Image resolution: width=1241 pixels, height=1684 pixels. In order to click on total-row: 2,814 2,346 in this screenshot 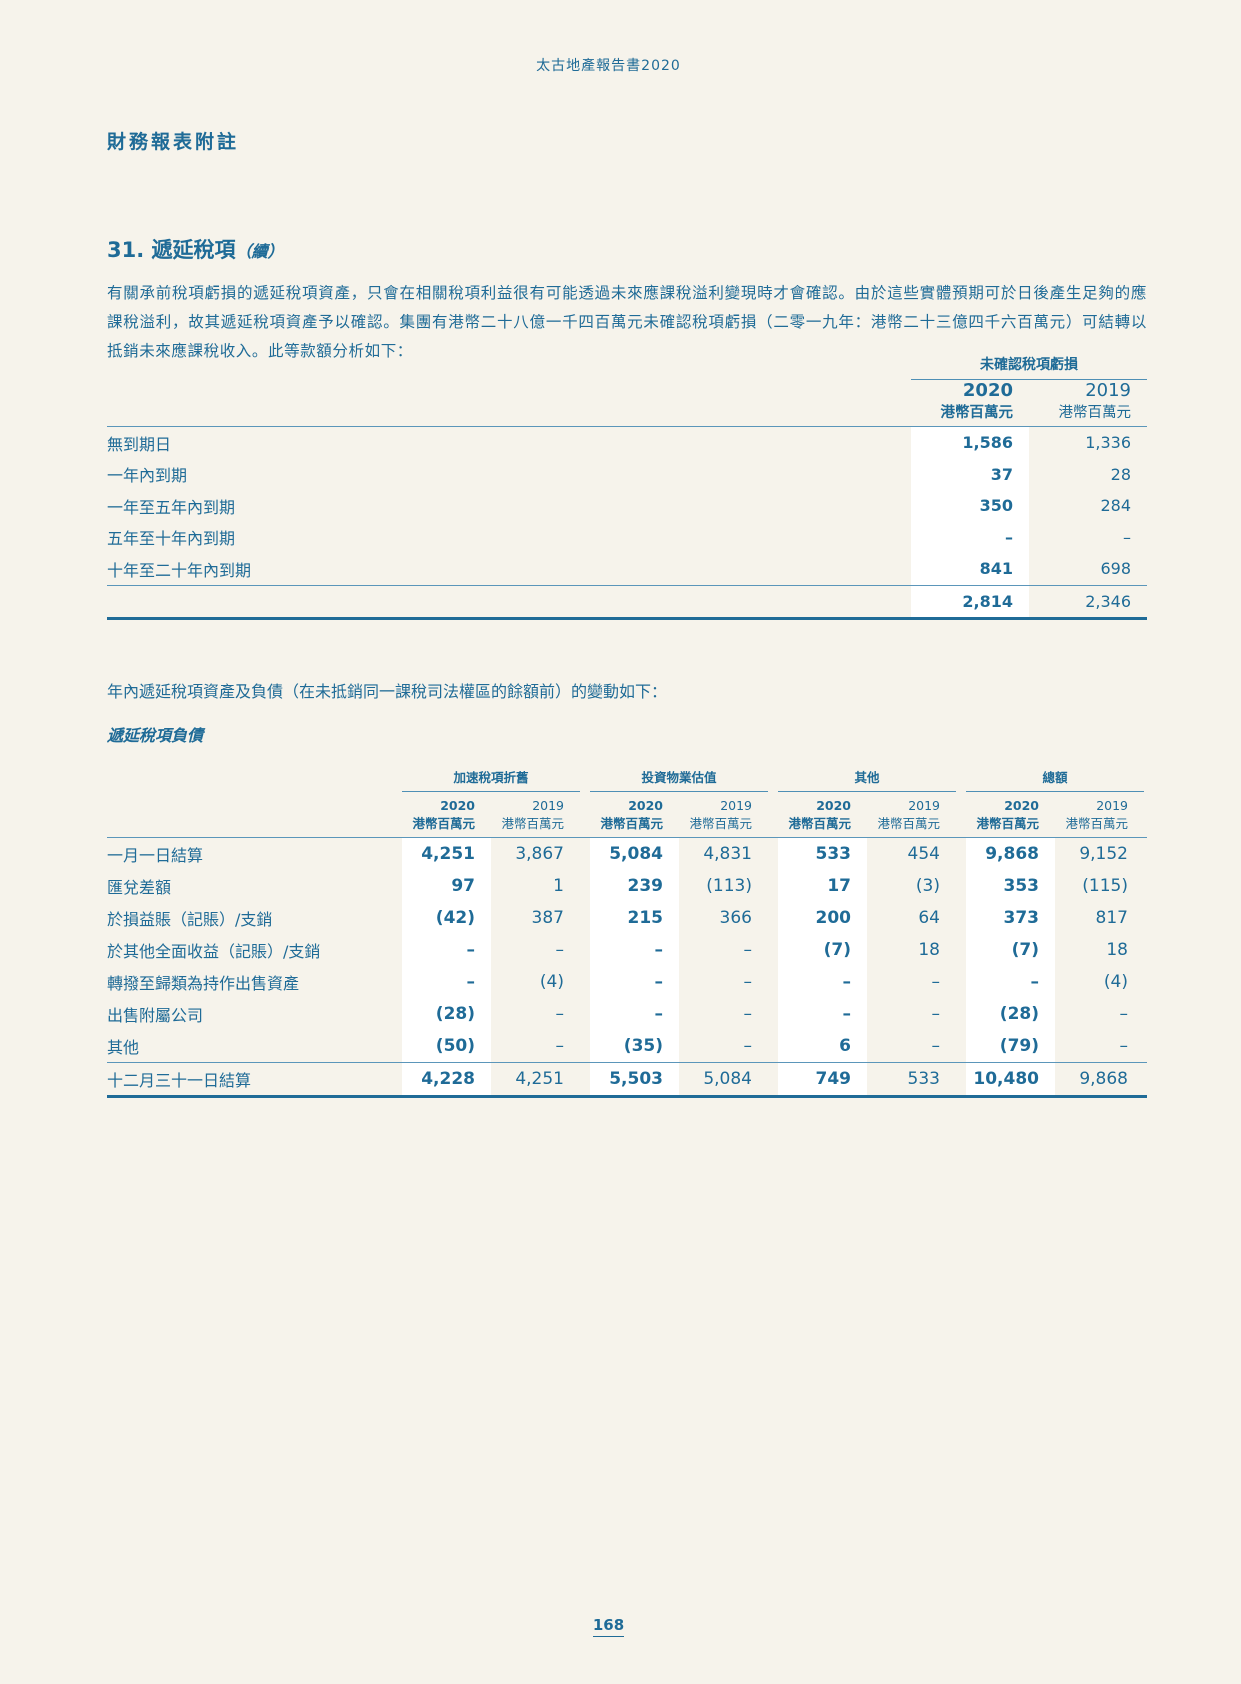, I will do `click(627, 601)`.